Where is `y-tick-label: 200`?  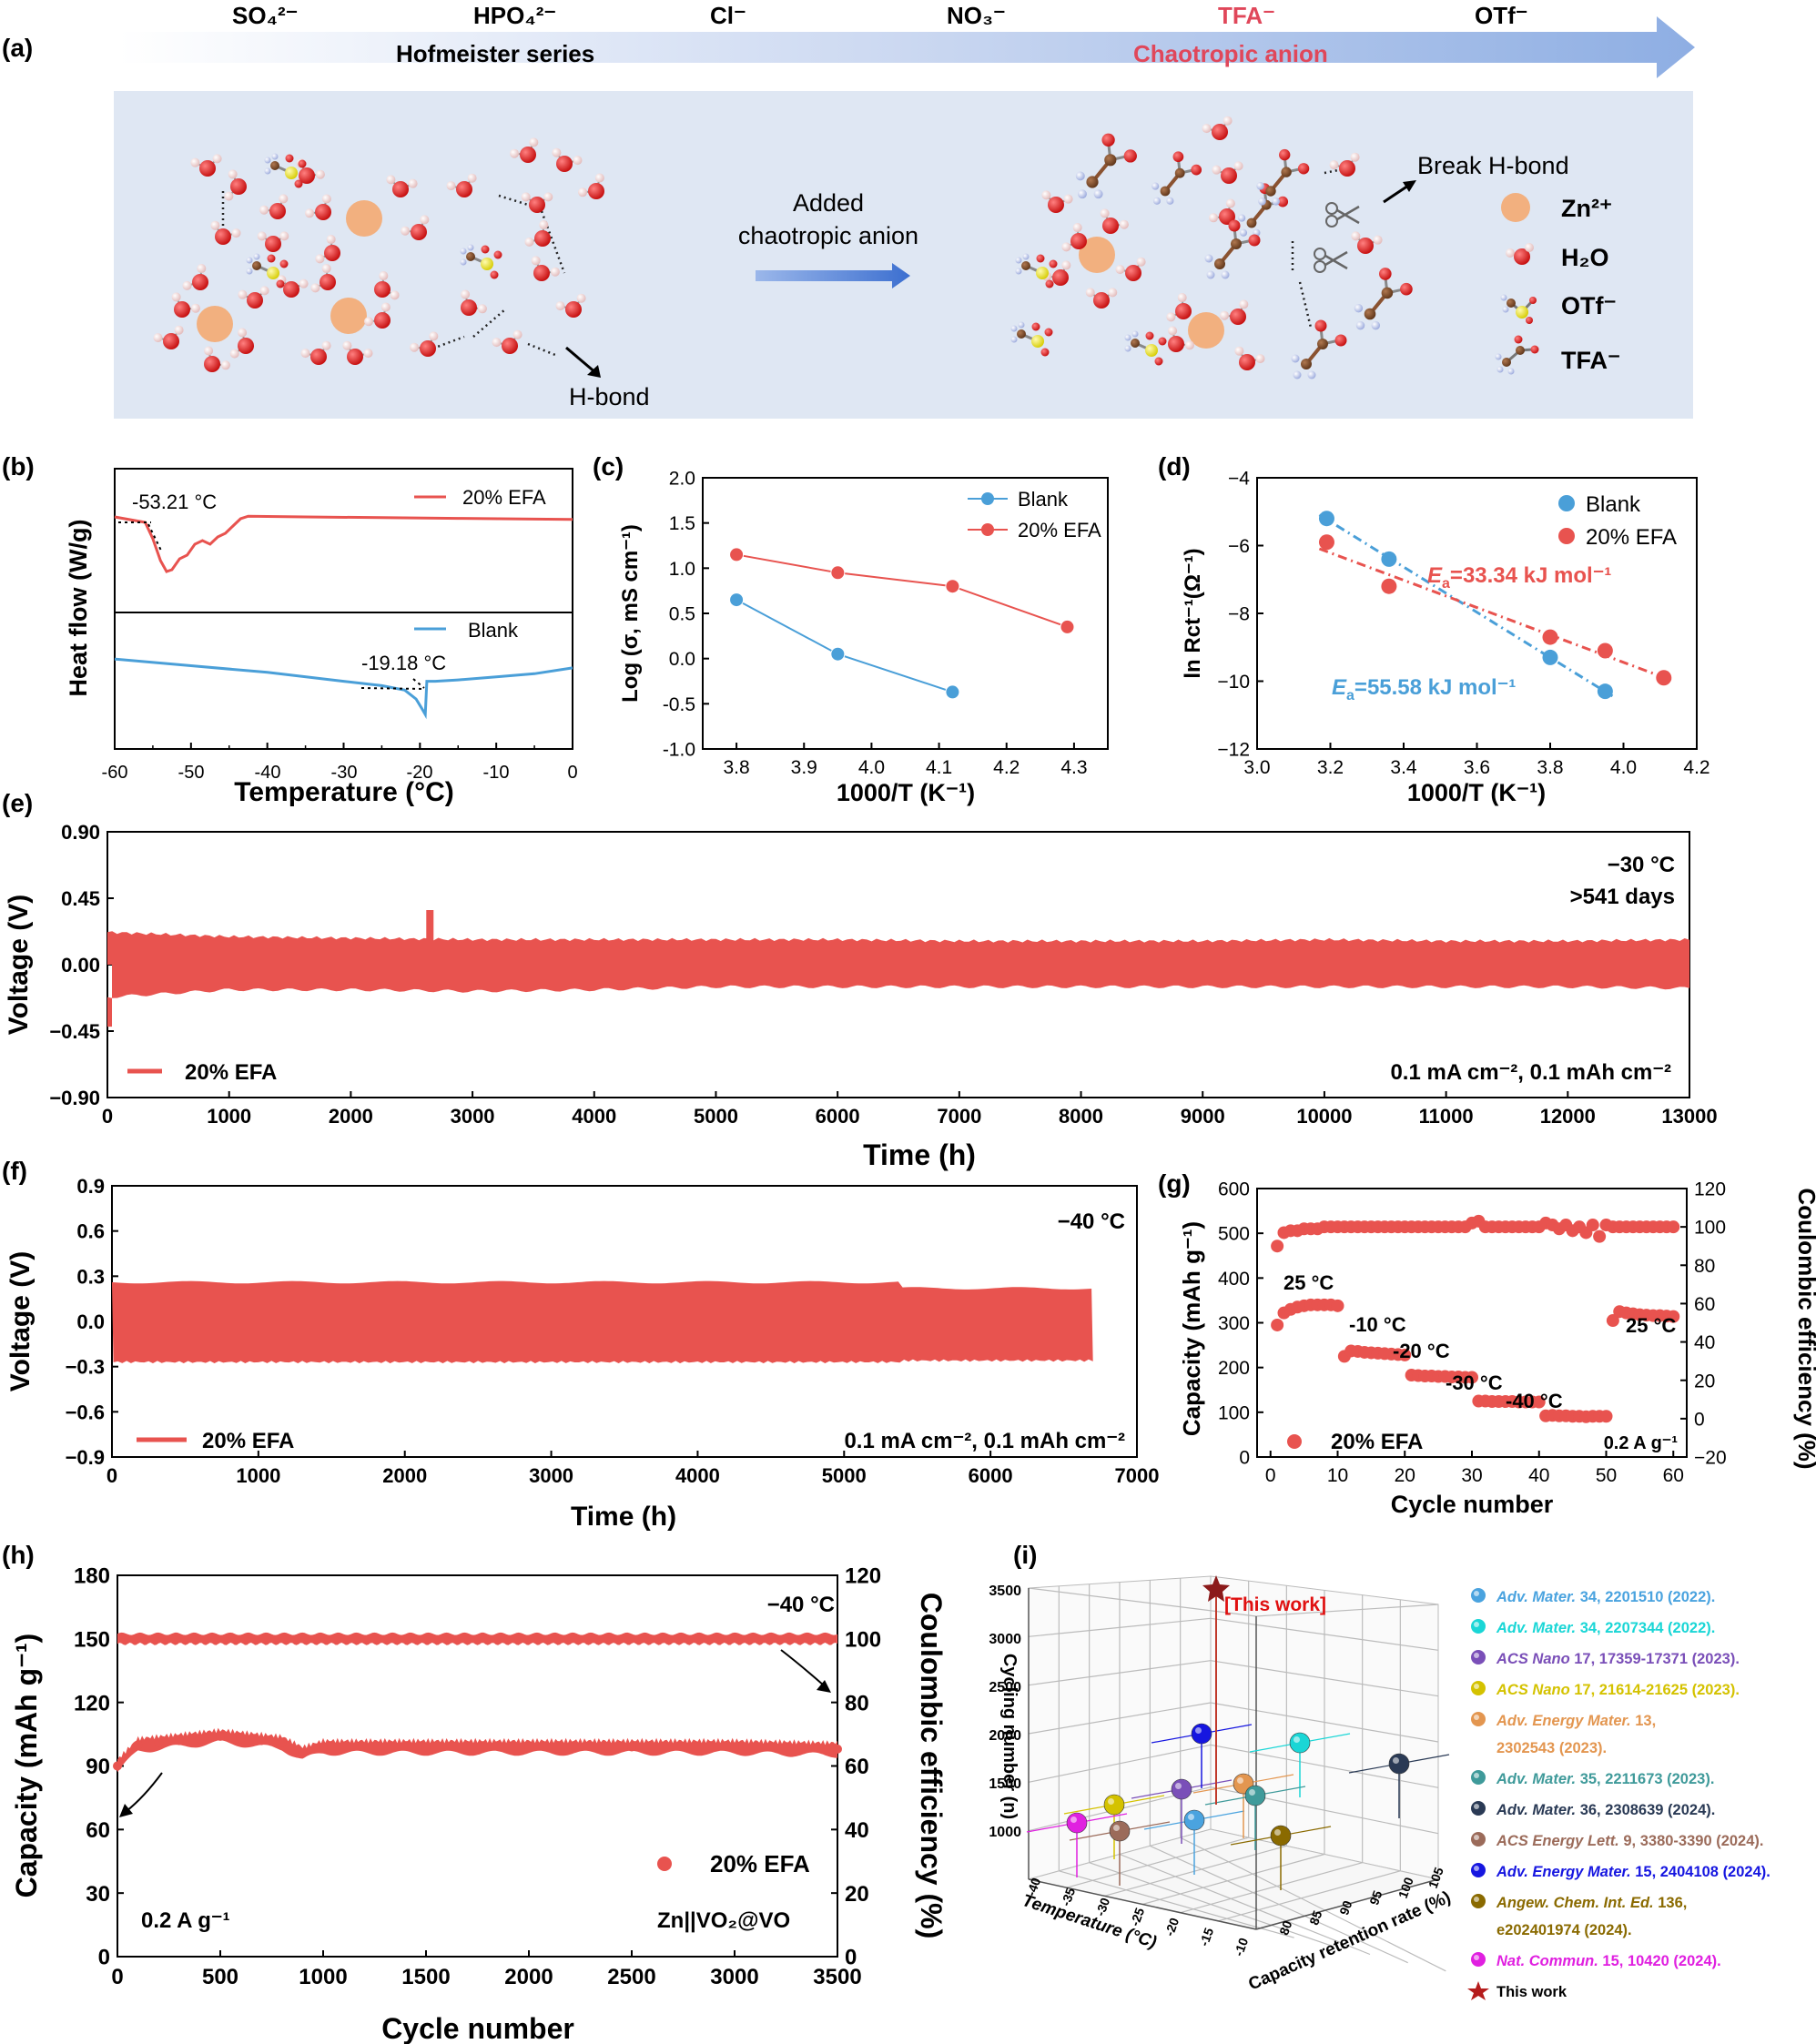 y-tick-label: 200 is located at coordinates (1234, 1368).